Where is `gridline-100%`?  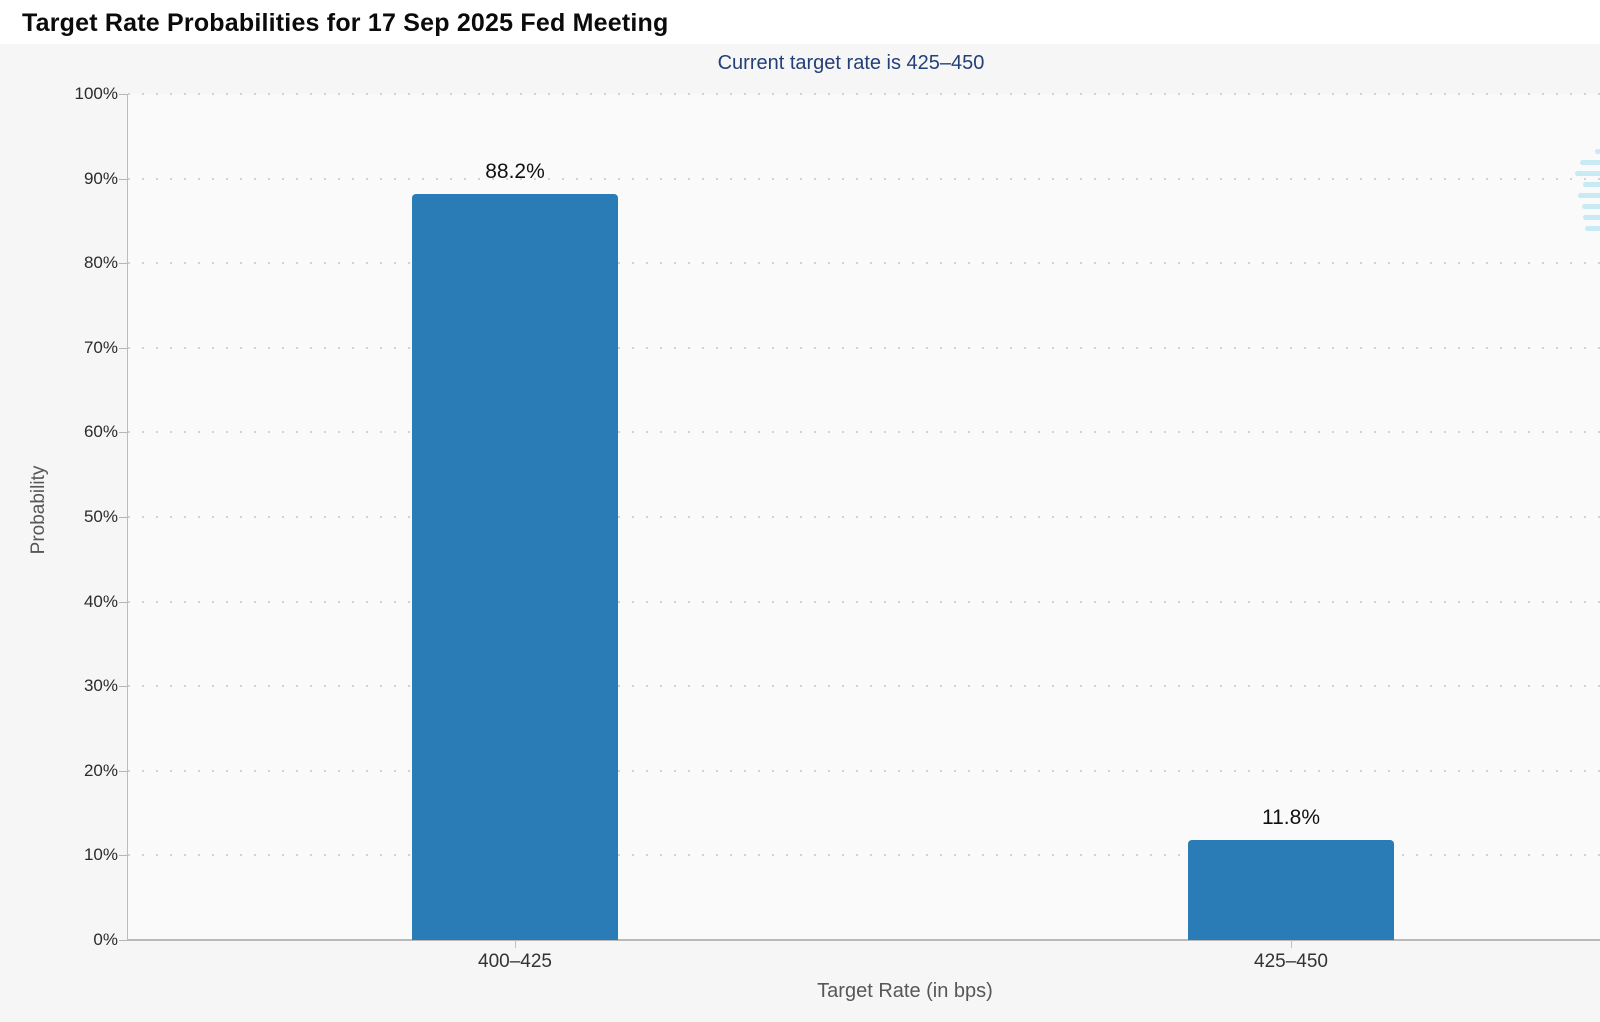
gridline-100% is located at coordinates (864, 94).